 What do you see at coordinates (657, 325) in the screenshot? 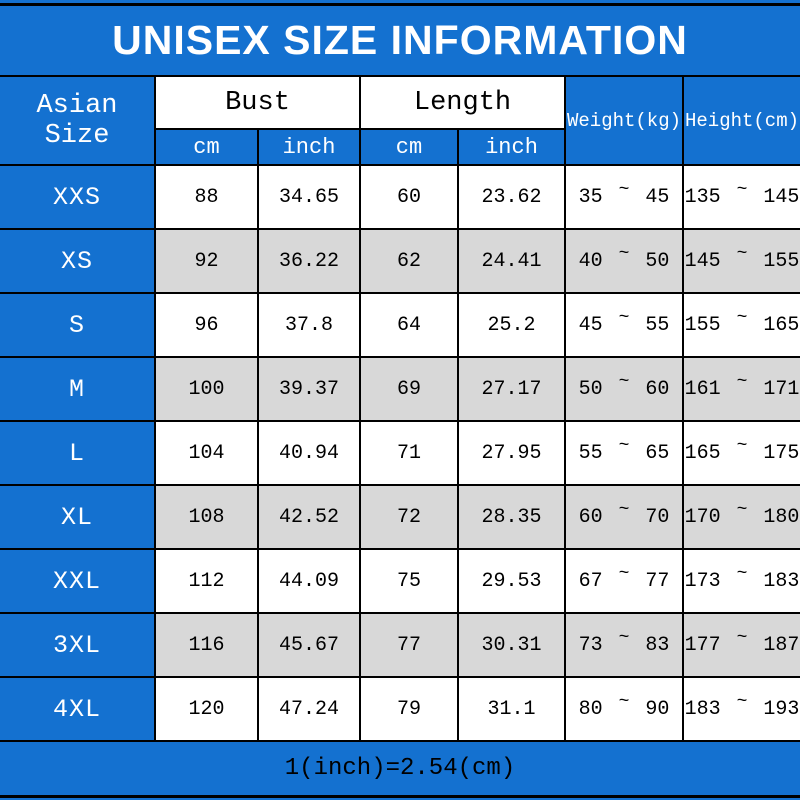
I see `range-max: 55` at bounding box center [657, 325].